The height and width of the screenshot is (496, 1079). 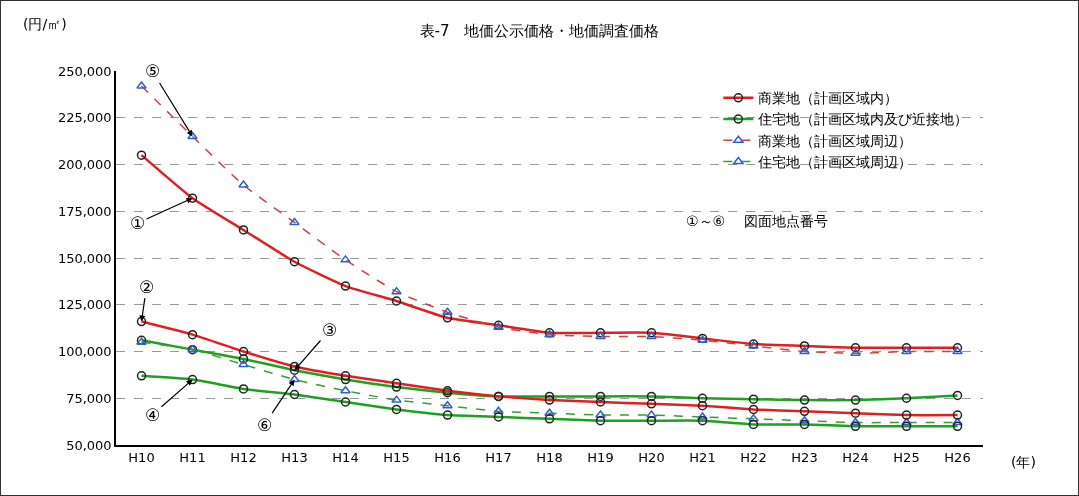 What do you see at coordinates (192, 458) in the screenshot?
I see `x-tick-label: H11` at bounding box center [192, 458].